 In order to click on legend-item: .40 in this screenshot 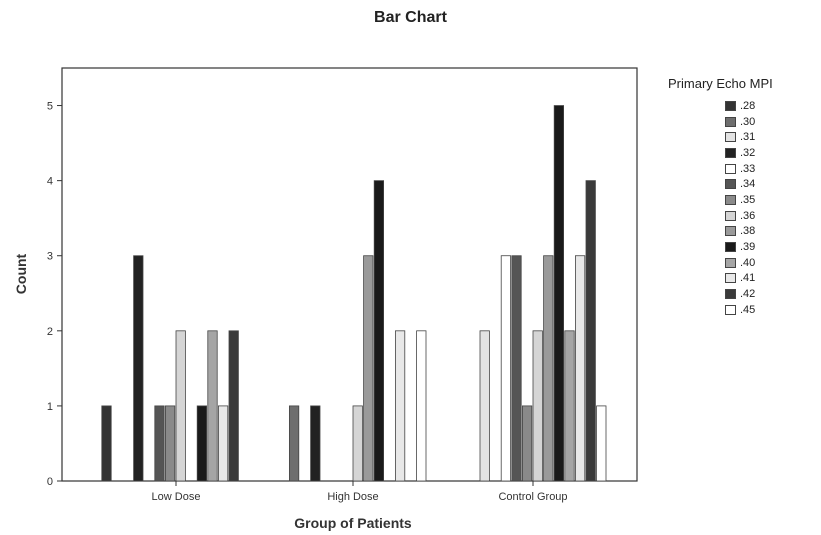, I will do `click(771, 263)`.